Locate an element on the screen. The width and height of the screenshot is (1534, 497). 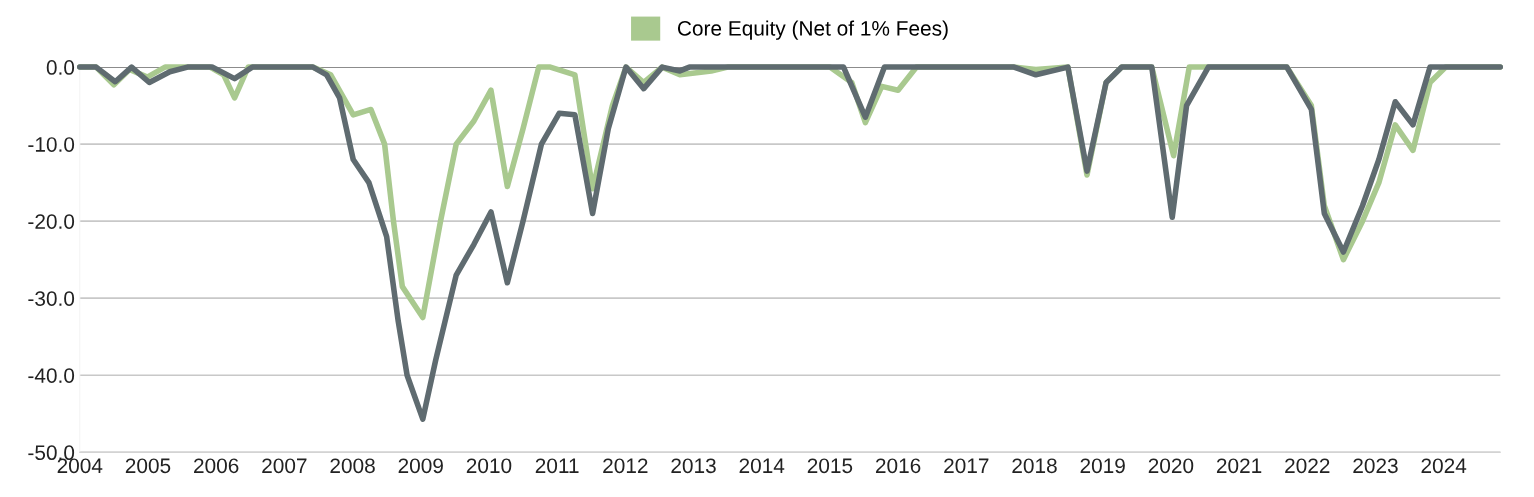
x-tick-label: 2009 is located at coordinates (420, 466).